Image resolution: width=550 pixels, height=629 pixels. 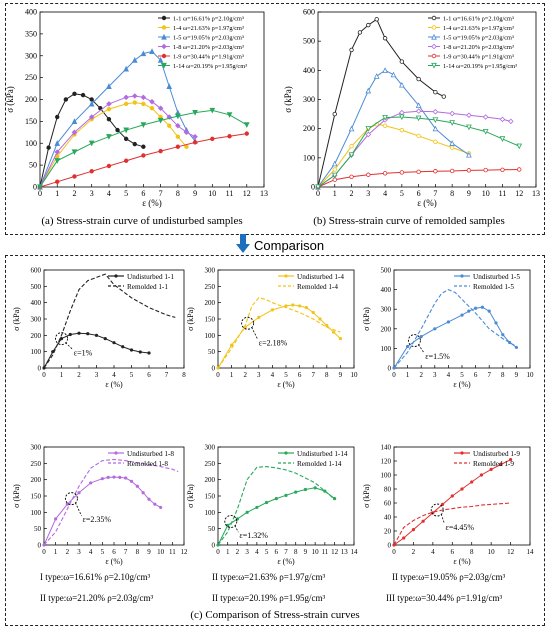 I want to click on x-tick-label: 11, so click(x=230, y=193).